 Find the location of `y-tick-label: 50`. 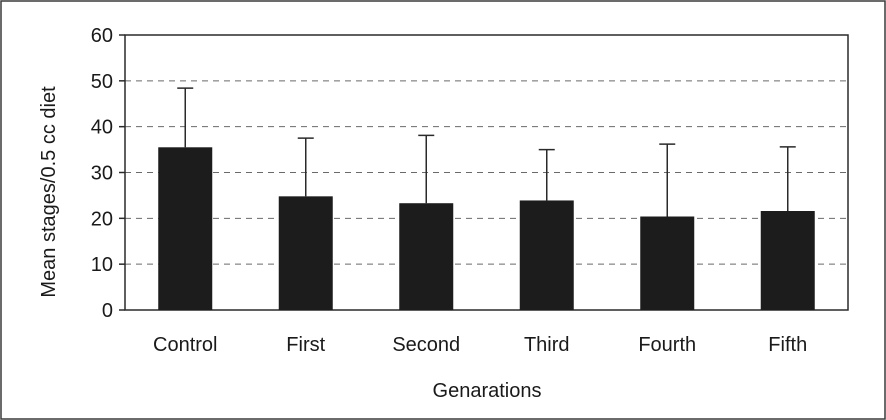

y-tick-label: 50 is located at coordinates (102, 82).